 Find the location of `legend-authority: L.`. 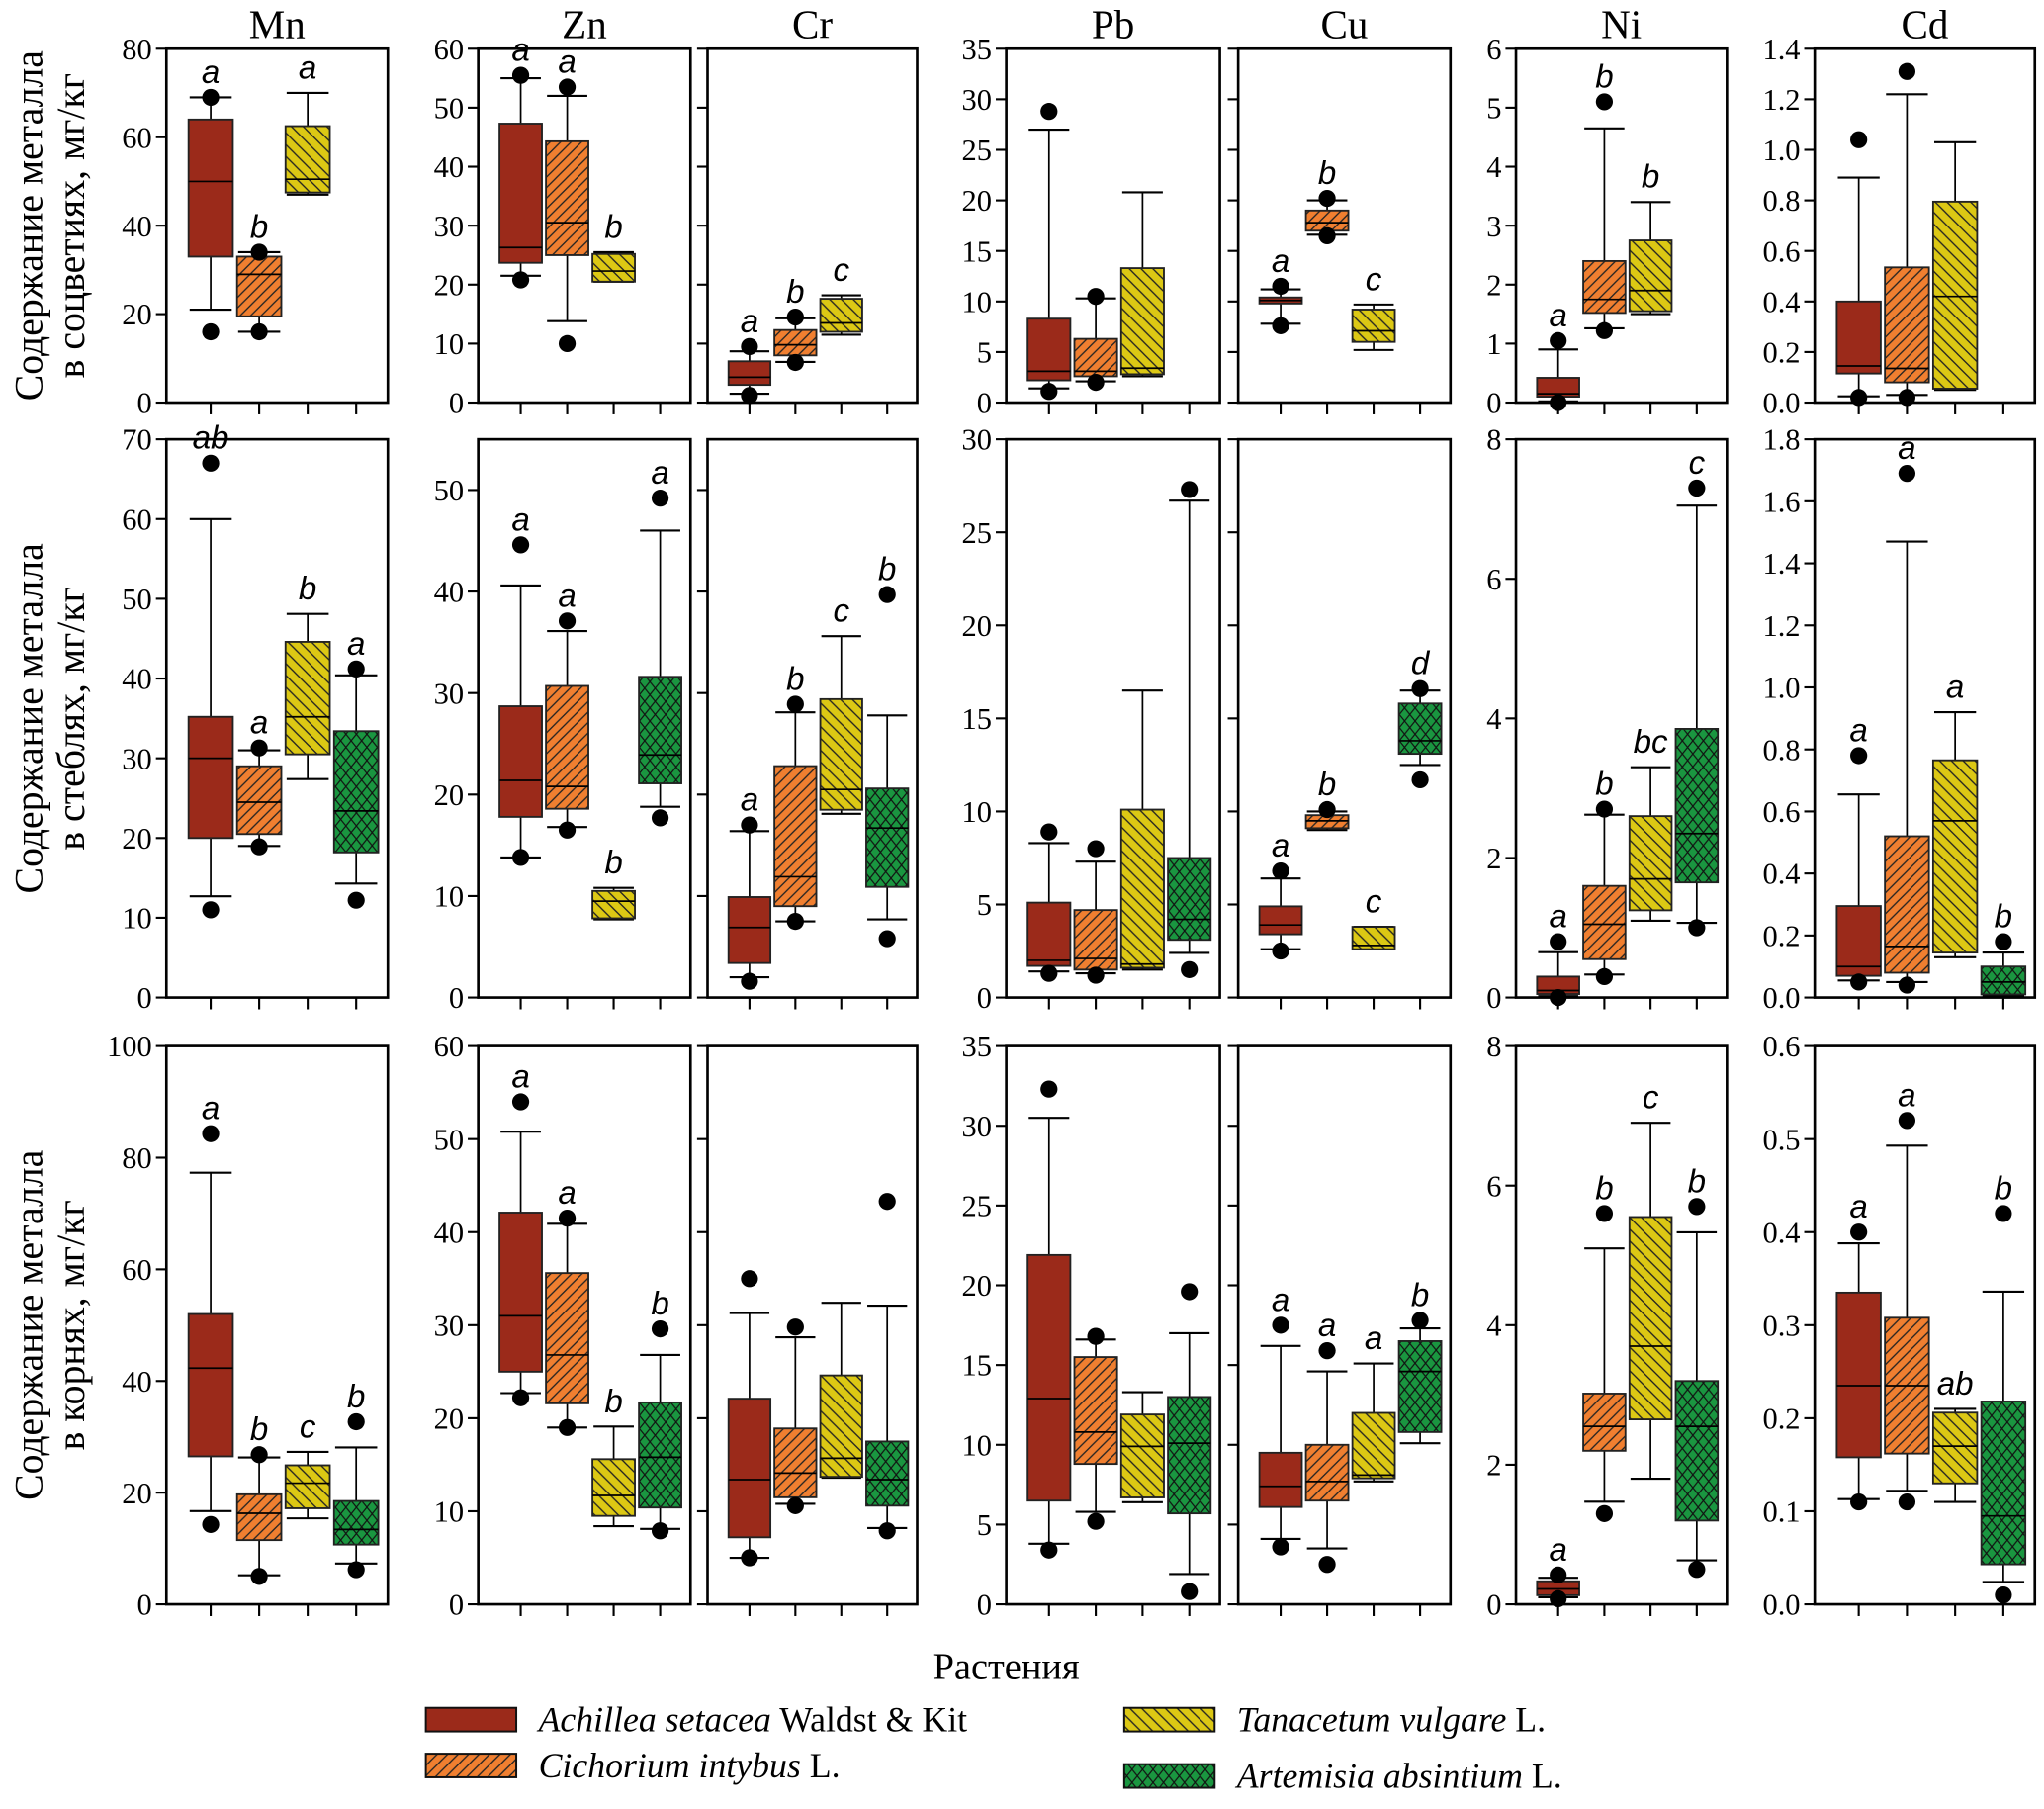

legend-authority: L. is located at coordinates (1542, 1776).